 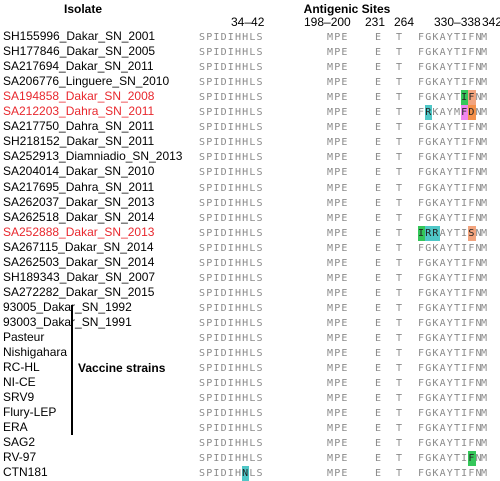 What do you see at coordinates (79, 261) in the screenshot?
I see `isolate-name: SA262503_Dakar_SN_2014` at bounding box center [79, 261].